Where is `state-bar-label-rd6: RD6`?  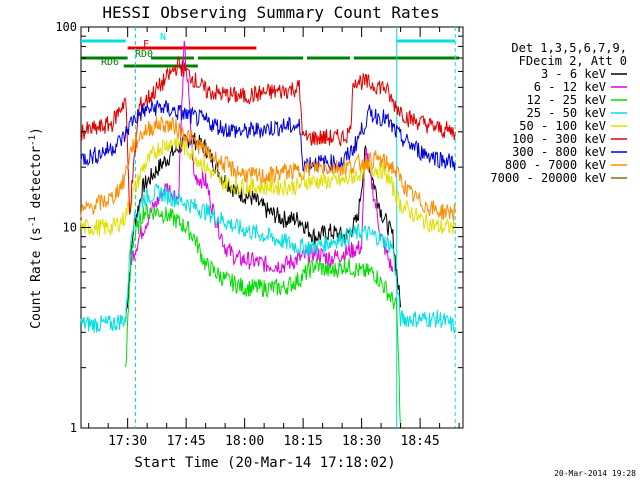
state-bar-label-rd6: RD6 is located at coordinates (110, 62).